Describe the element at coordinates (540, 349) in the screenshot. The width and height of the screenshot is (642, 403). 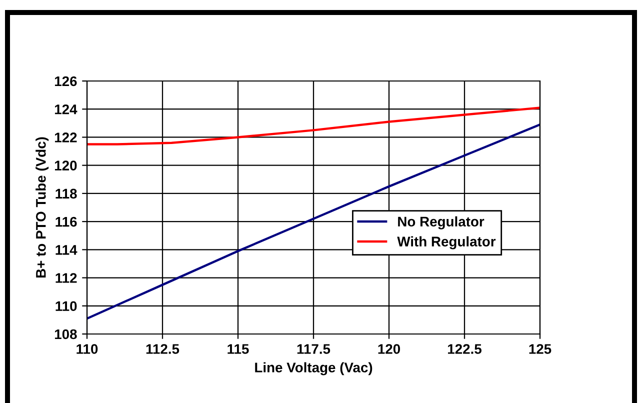
I see `x-tick-label: 125` at that location.